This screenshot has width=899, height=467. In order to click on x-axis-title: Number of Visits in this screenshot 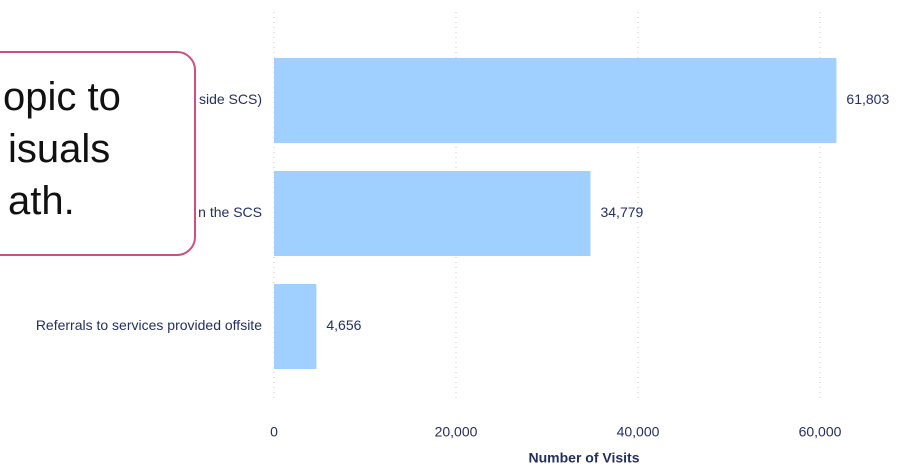, I will do `click(584, 458)`.